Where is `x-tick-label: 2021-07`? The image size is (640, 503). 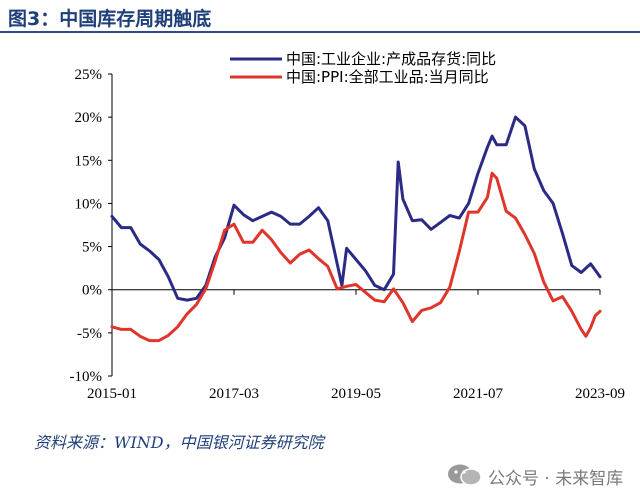 x-tick-label: 2021-07 is located at coordinates (478, 394).